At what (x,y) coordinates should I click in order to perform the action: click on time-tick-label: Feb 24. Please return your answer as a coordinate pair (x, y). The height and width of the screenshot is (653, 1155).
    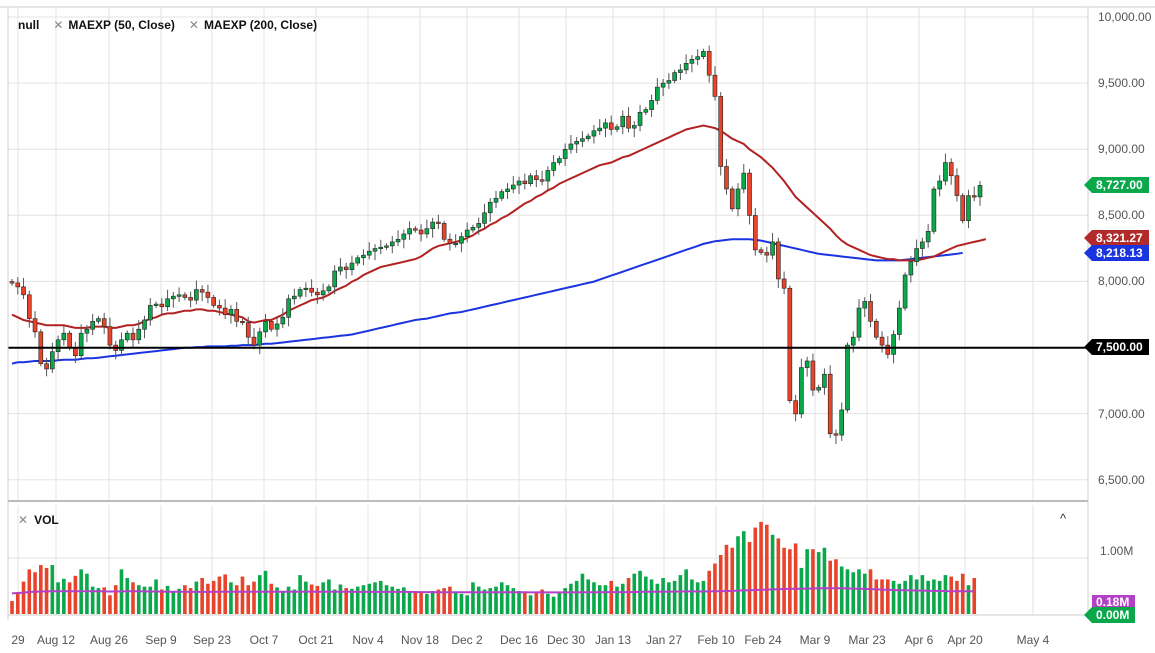
    Looking at the image, I should click on (763, 640).